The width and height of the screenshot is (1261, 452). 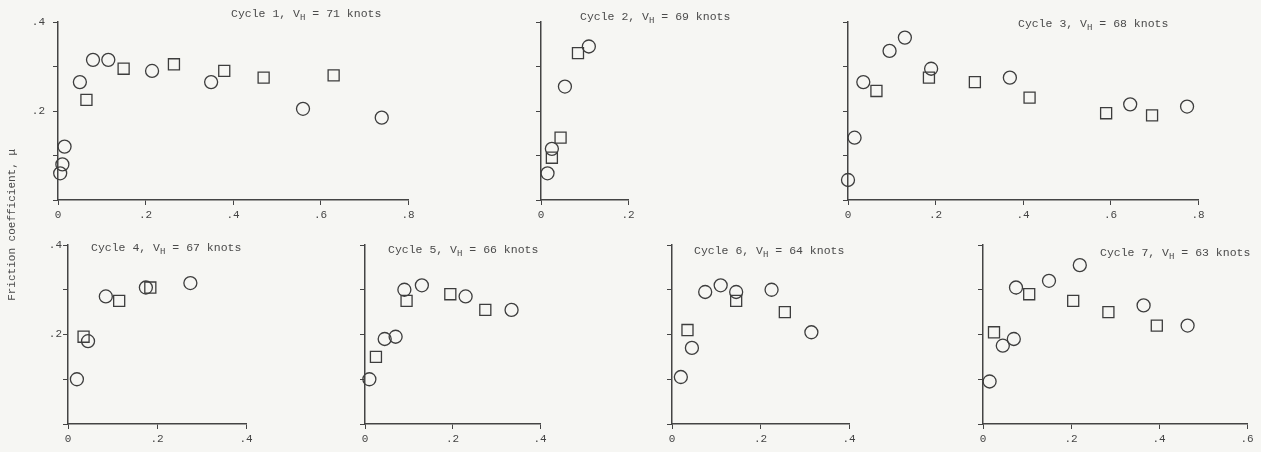 I want to click on chart-title: Cycle 5, V$_{H}$ = 66 knots, so click(x=463, y=252).